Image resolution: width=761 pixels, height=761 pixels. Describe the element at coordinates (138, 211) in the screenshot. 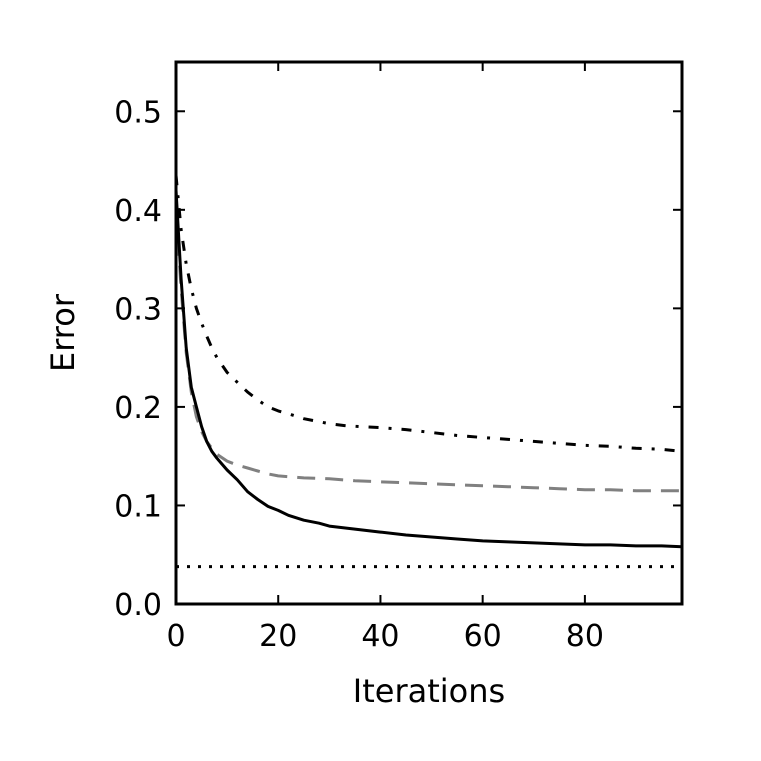

I see `y-tick-label: 0.4` at that location.